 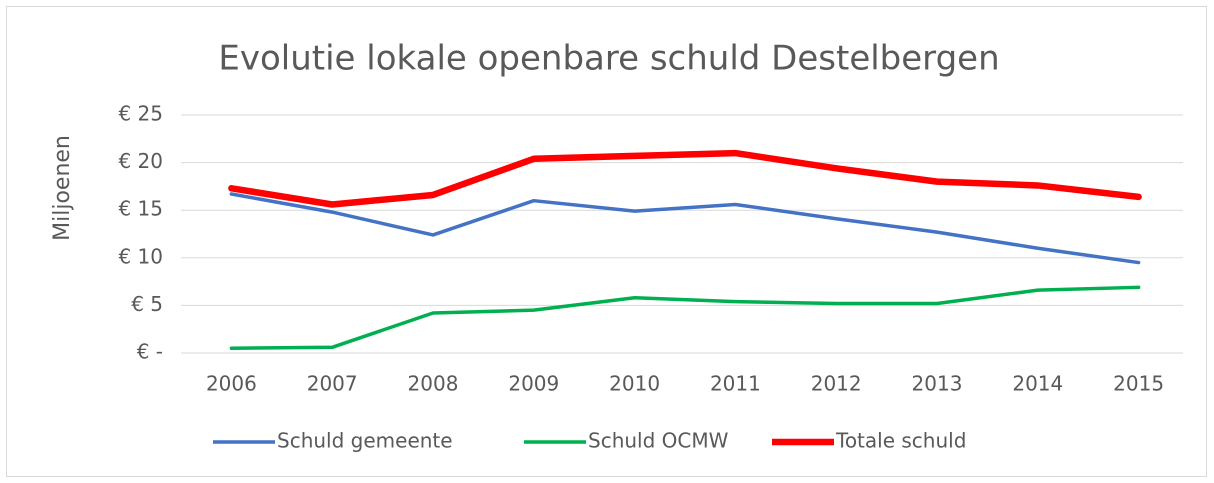 I want to click on x-tick-label: 2014, so click(x=1037, y=384).